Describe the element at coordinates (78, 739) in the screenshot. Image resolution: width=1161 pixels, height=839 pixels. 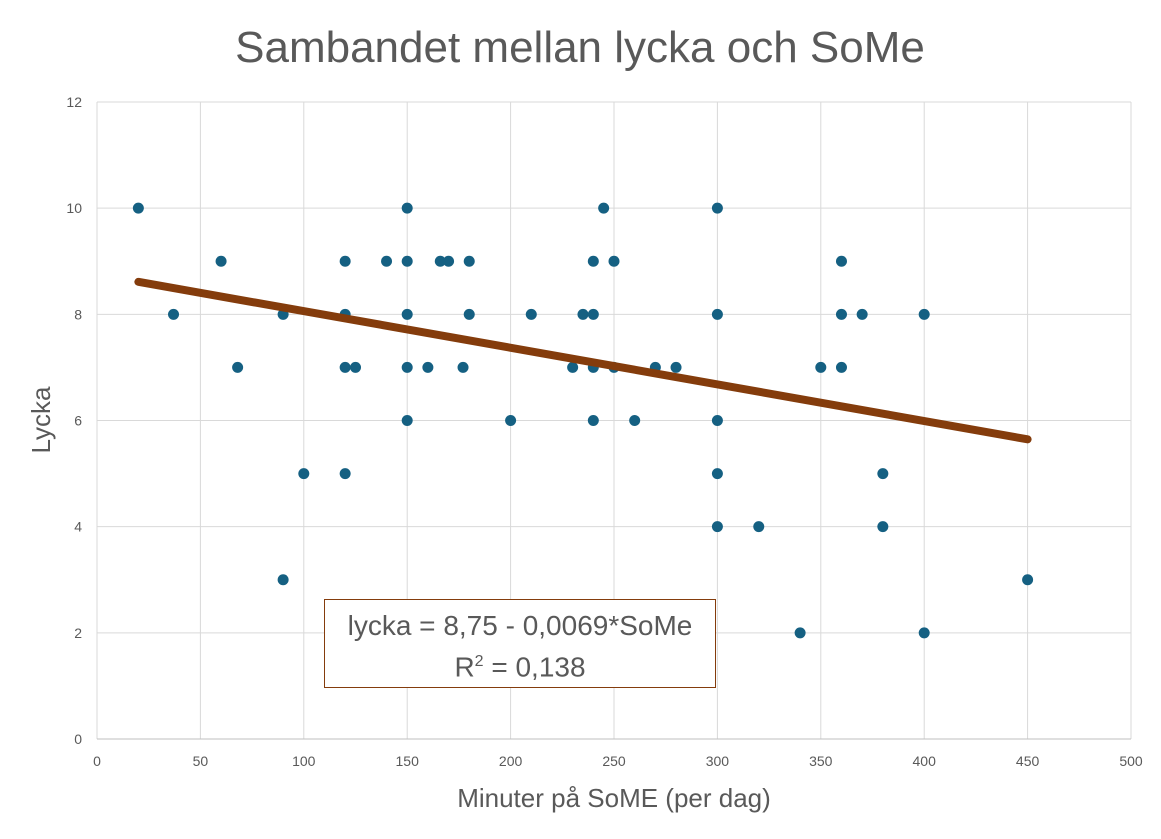
I see `y-tick-label: 0` at that location.